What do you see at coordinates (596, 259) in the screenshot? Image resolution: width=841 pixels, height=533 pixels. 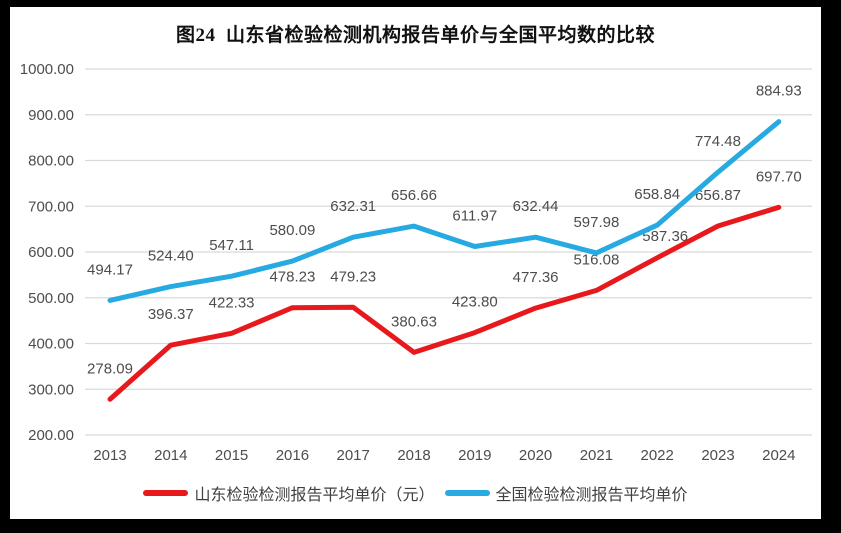 I see `data-label-shandong: 516.08` at bounding box center [596, 259].